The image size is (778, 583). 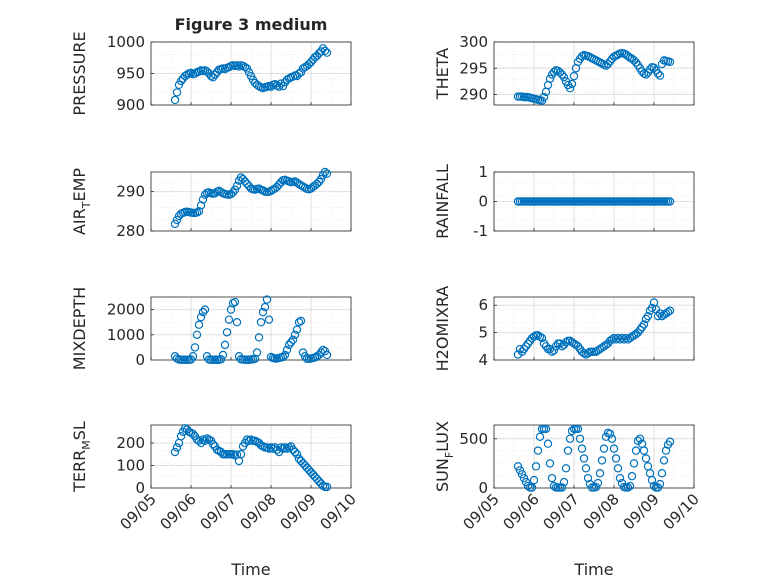 I want to click on figure-title: Figure 3 medium, so click(x=251, y=24).